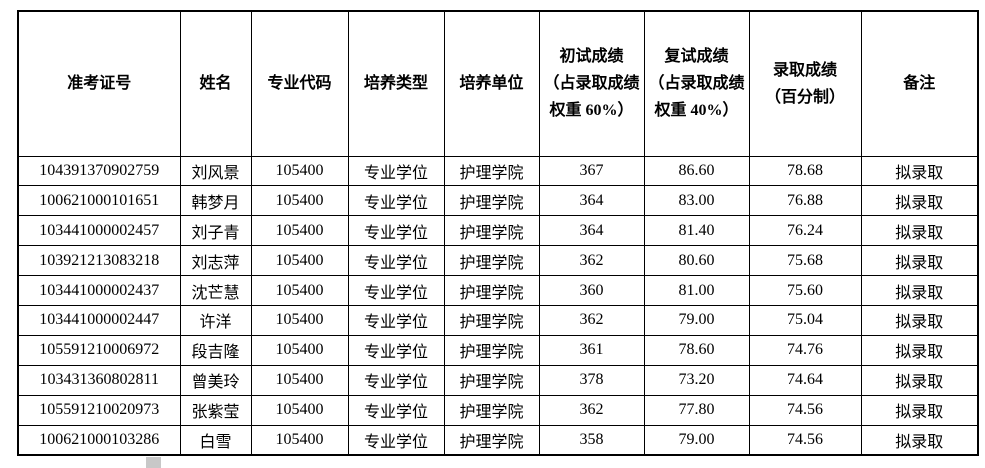 The height and width of the screenshot is (468, 985). I want to click on cell-admission-score: 75.60, so click(805, 290).